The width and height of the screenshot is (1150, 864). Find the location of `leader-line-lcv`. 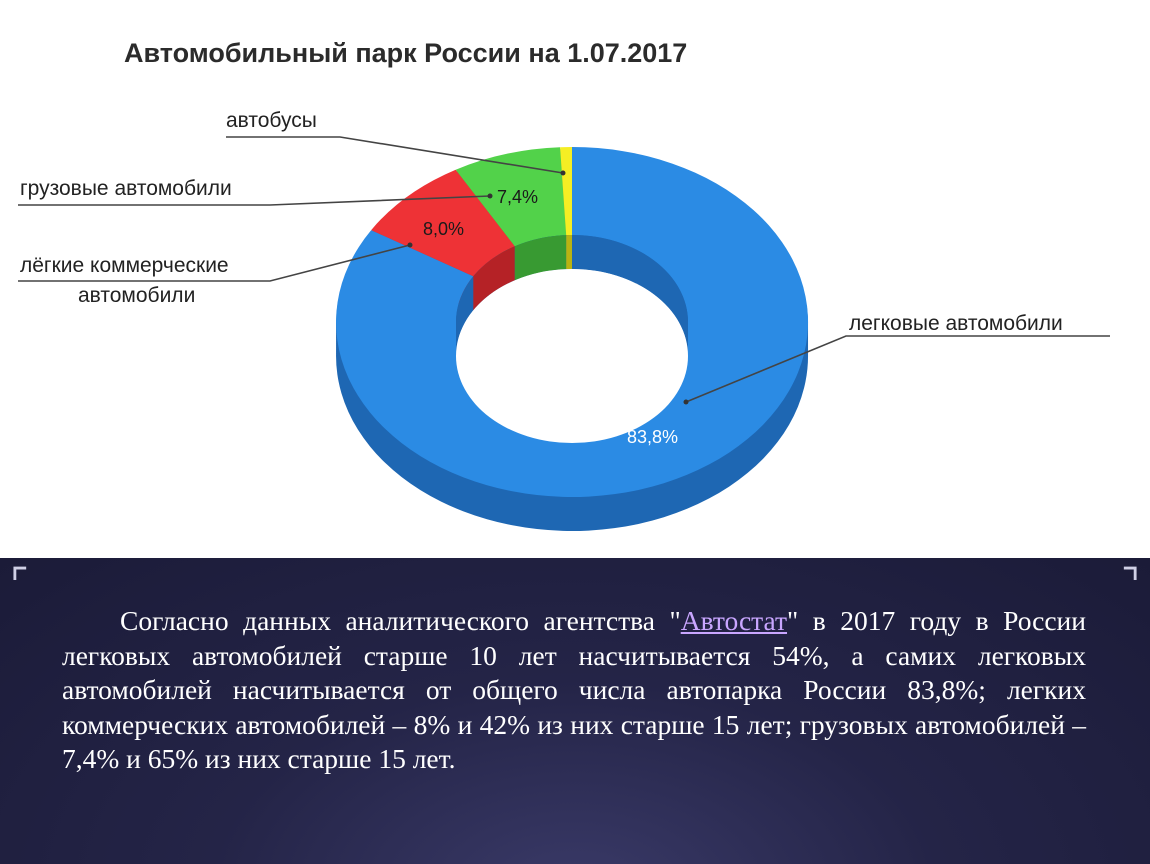

leader-line-lcv is located at coordinates (214, 263).